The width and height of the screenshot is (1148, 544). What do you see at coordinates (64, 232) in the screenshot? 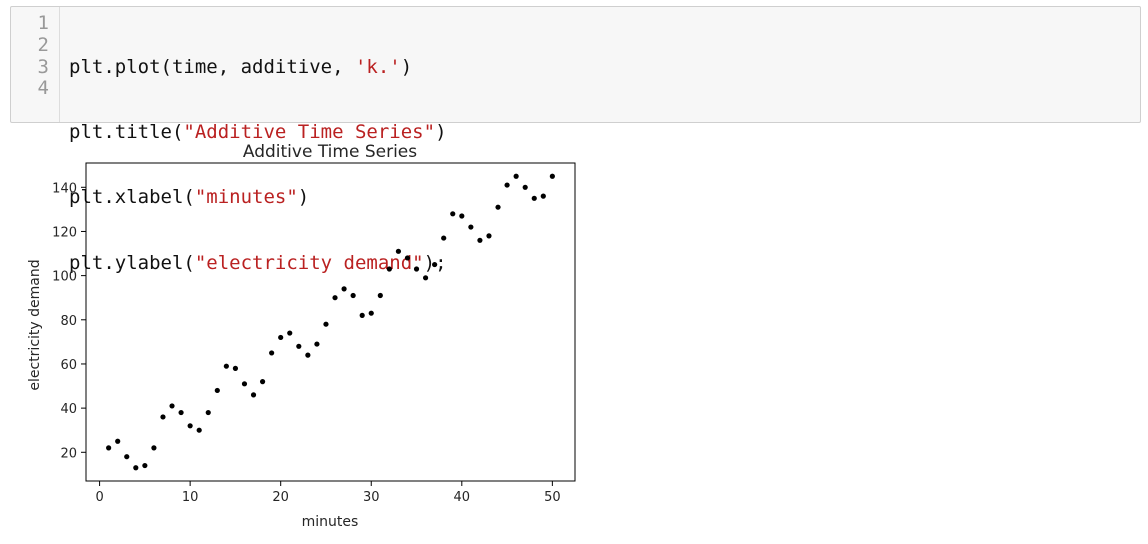
I see `y-tick-label: 120` at bounding box center [64, 232].